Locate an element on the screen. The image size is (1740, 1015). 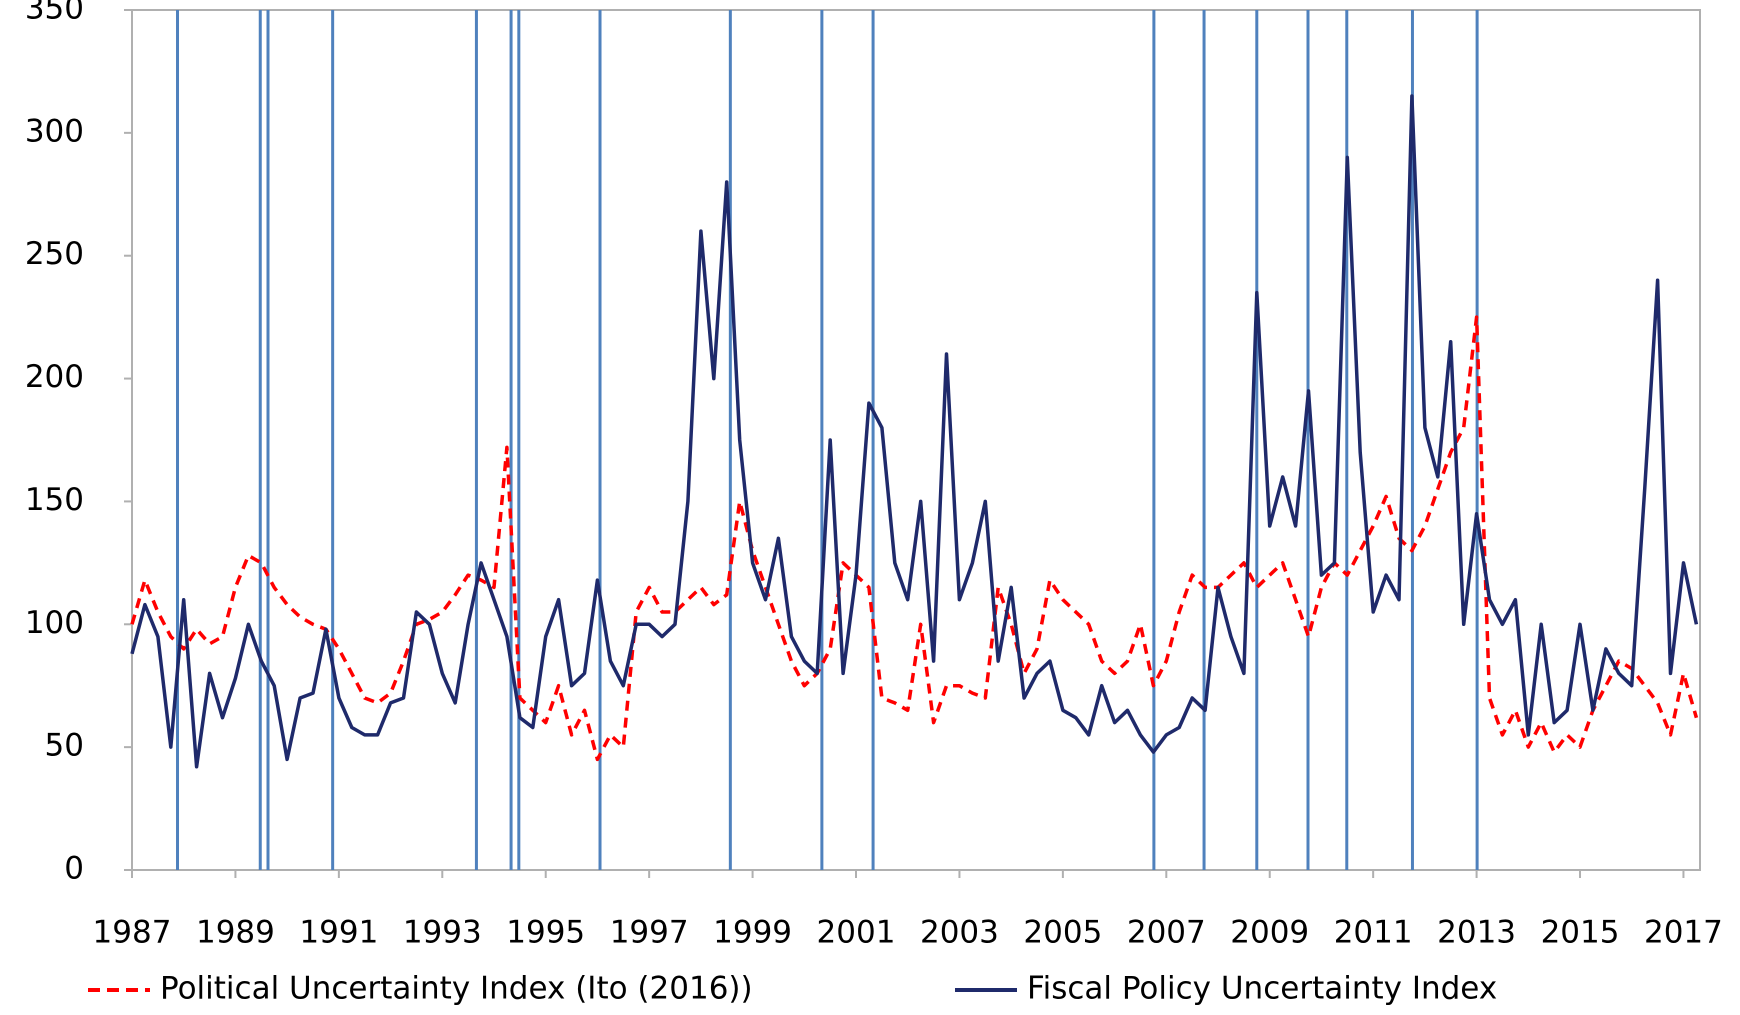
x-tick-label: 2005 is located at coordinates (1062, 933).